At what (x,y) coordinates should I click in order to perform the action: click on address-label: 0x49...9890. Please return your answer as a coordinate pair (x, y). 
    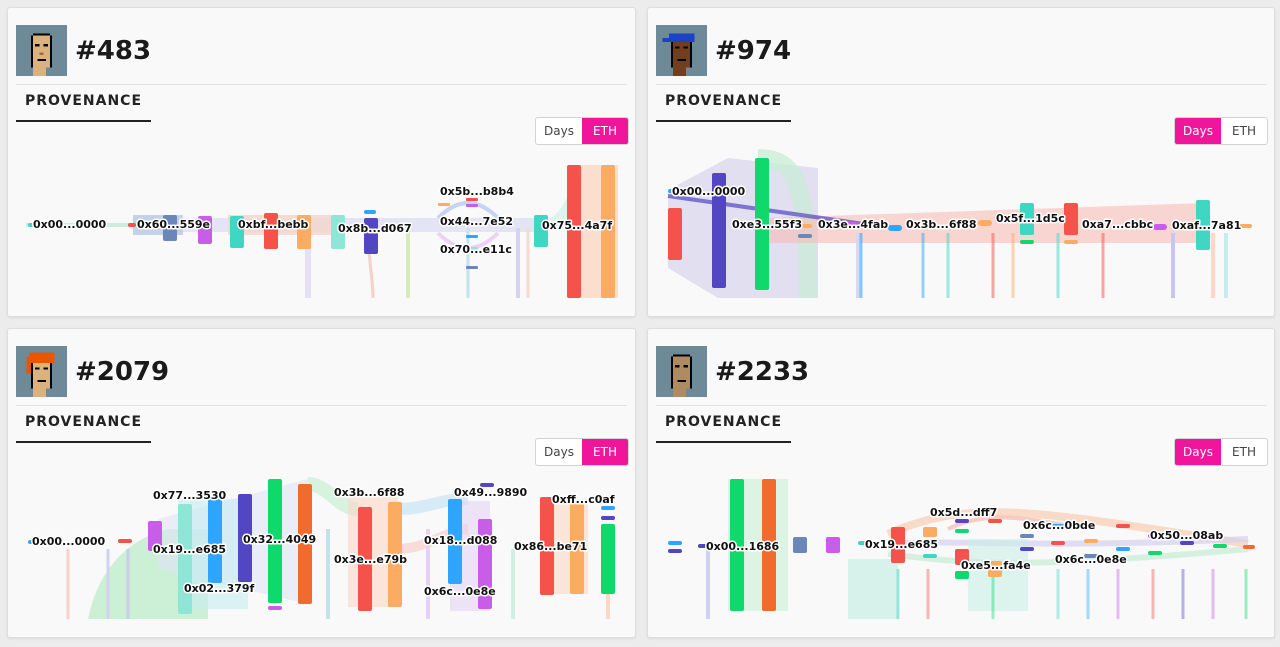
    Looking at the image, I should click on (491, 493).